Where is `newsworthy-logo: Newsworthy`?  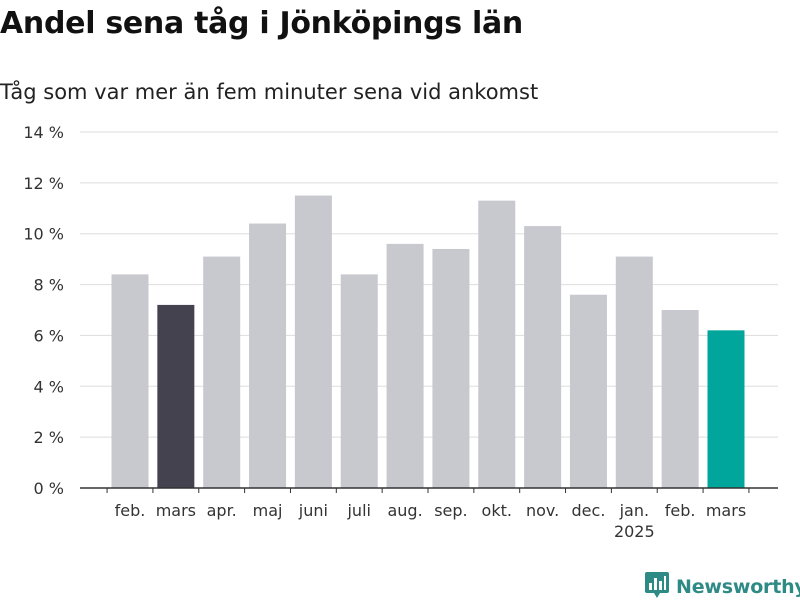
newsworthy-logo: Newsworthy is located at coordinates (722, 587).